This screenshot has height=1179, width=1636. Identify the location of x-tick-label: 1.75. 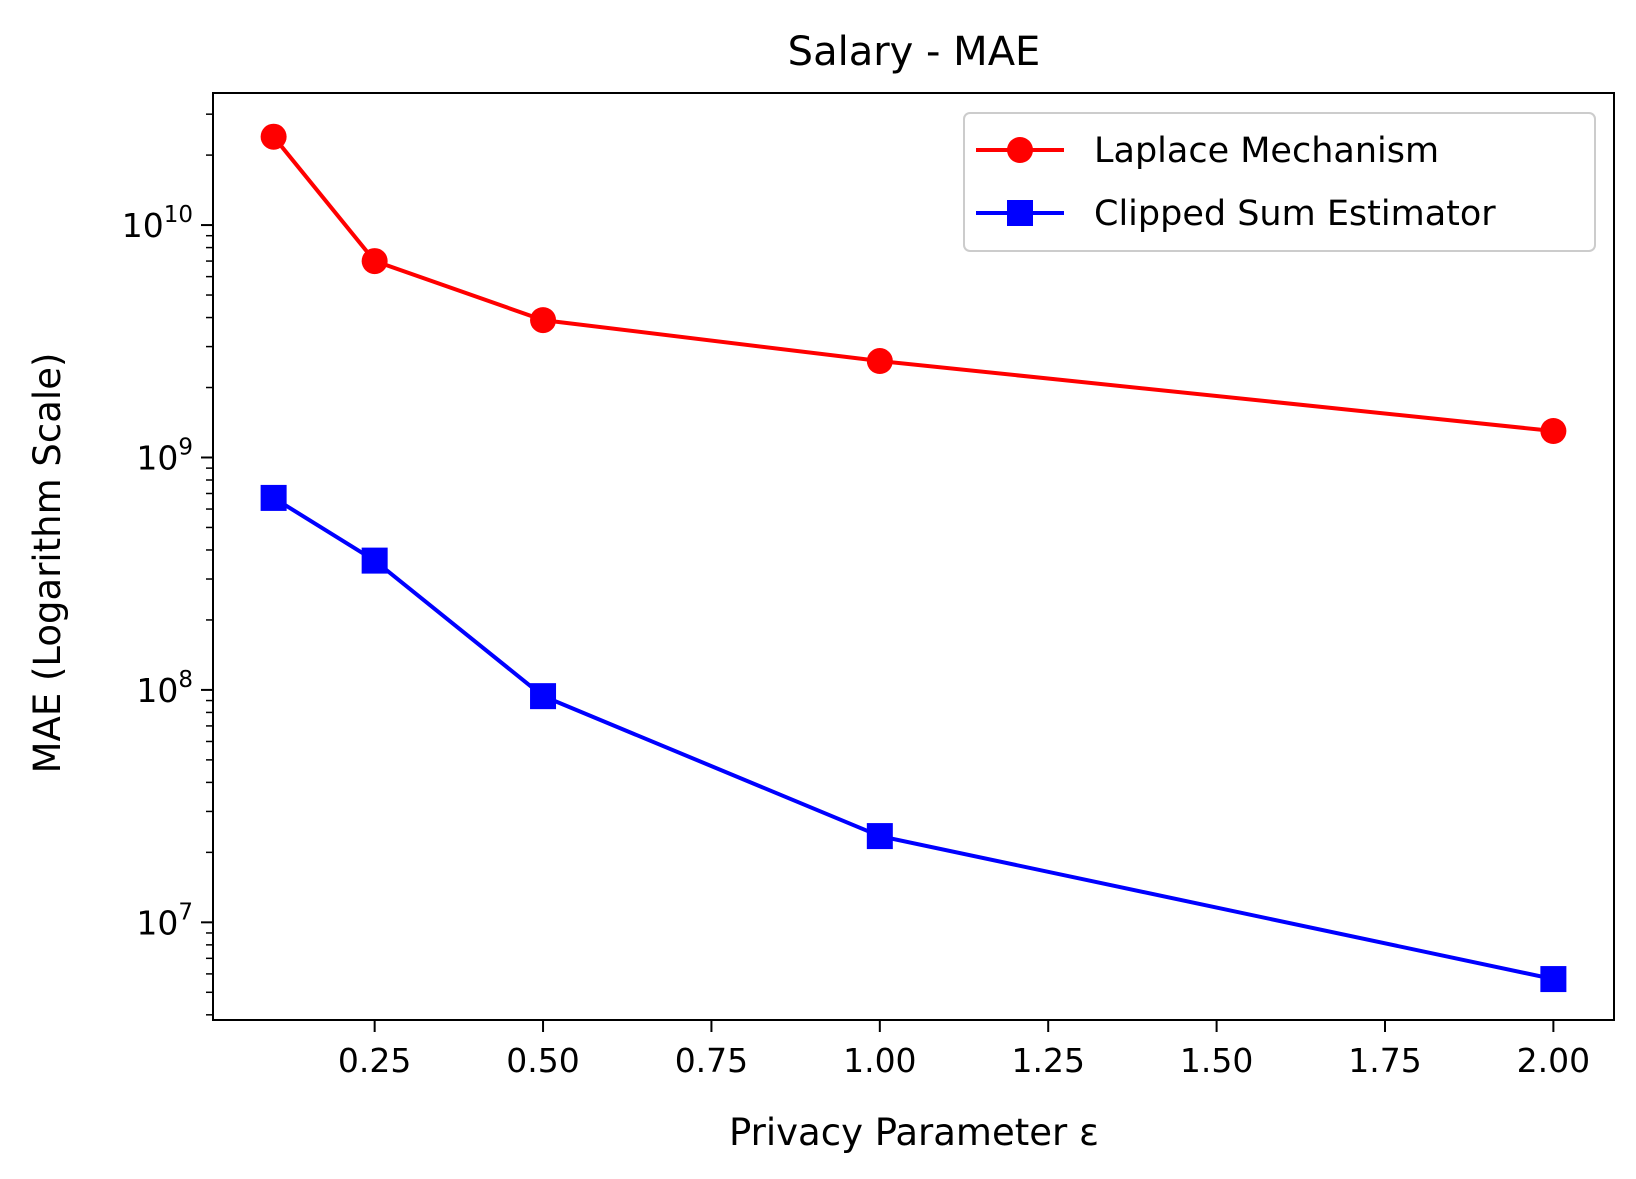
(1384, 1060).